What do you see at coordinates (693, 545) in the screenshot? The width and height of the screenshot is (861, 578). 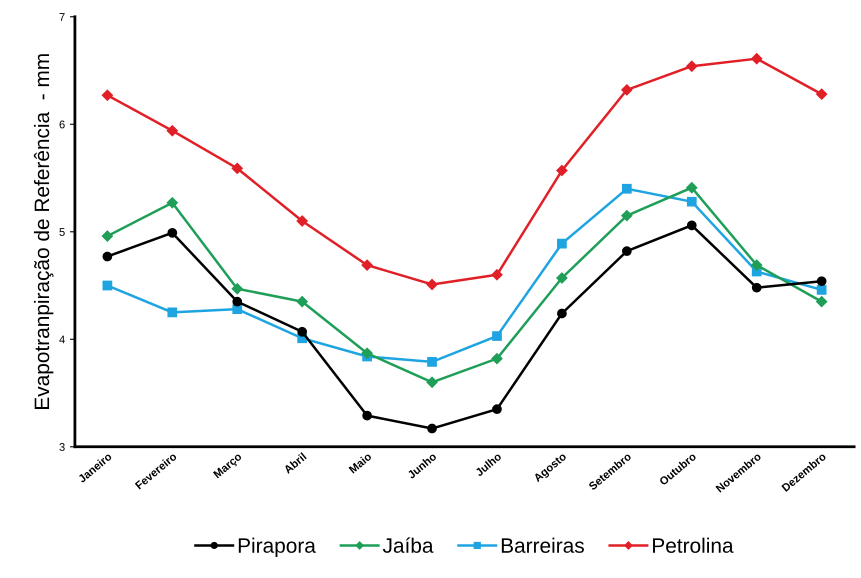 I see `legend-label: Petrolina` at bounding box center [693, 545].